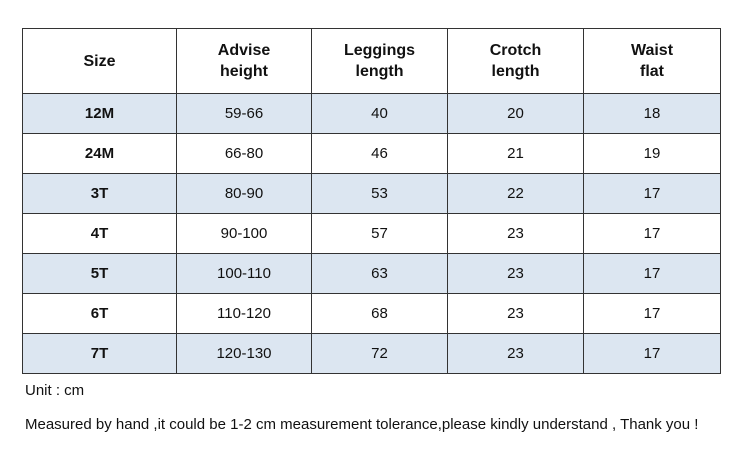 Image resolution: width=754 pixels, height=458 pixels. Describe the element at coordinates (244, 233) in the screenshot. I see `value-cell: 90-100` at that location.